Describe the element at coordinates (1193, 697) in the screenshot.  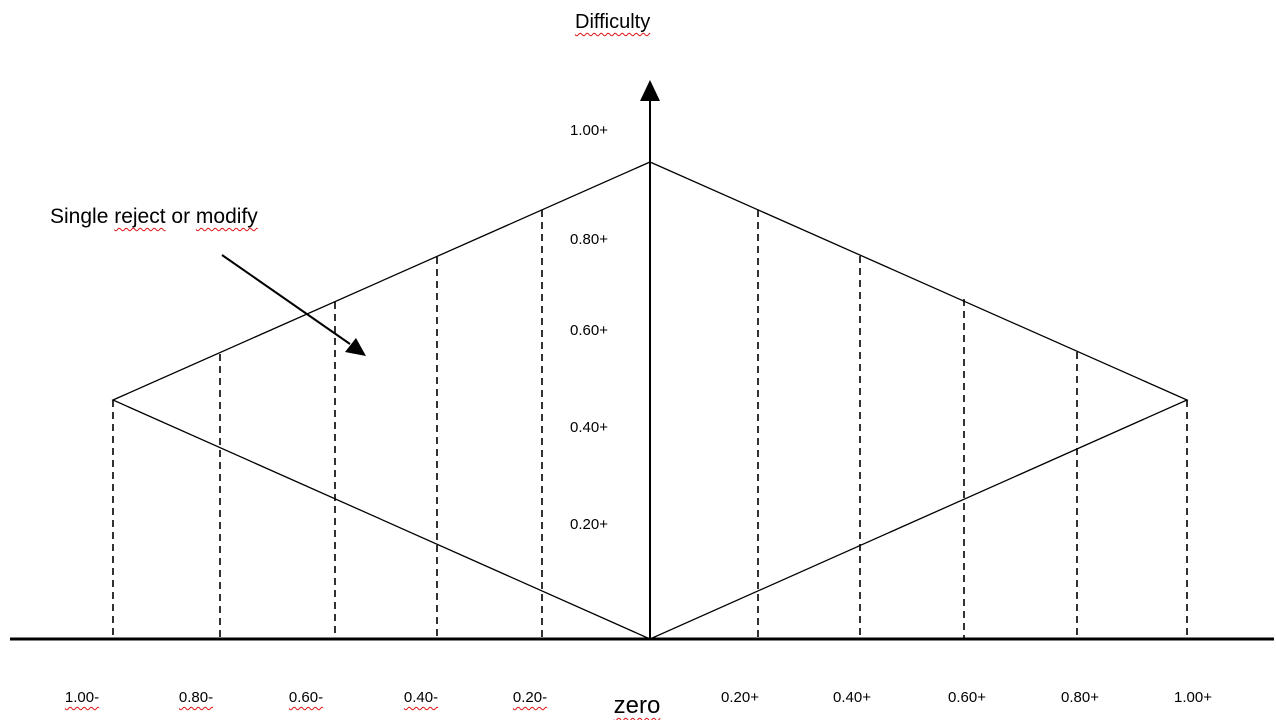
I see `x-tick-label: 1.00+` at that location.